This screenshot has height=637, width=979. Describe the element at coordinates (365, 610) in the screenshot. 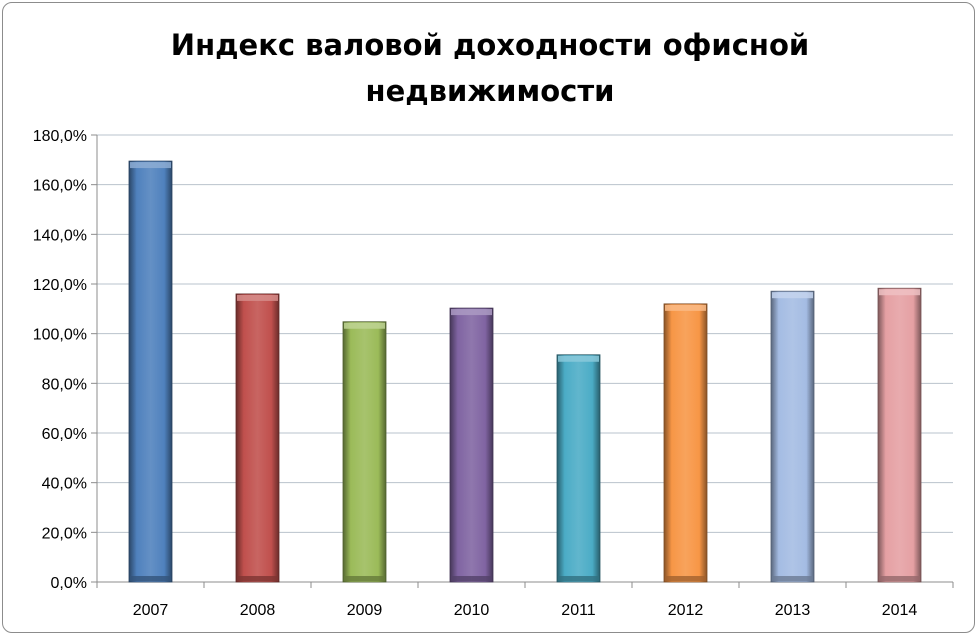

I see `x-tick-label: 2009` at that location.